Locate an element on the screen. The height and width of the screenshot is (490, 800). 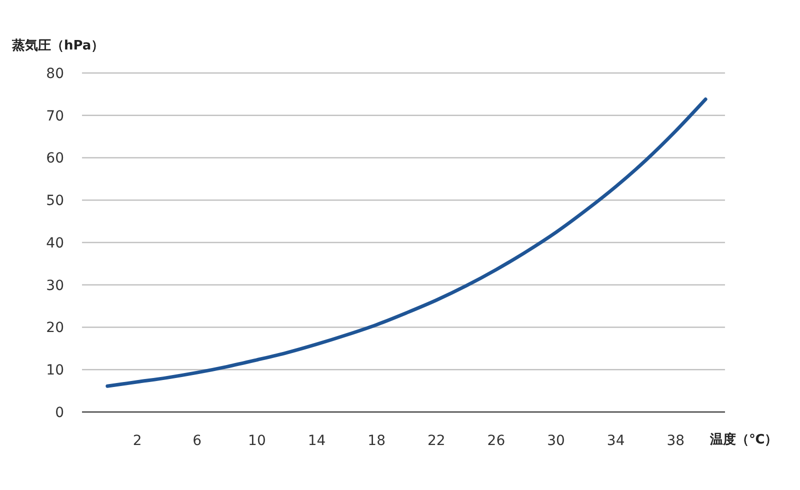
x-axis-title: 温度（℃） is located at coordinates (743, 440).